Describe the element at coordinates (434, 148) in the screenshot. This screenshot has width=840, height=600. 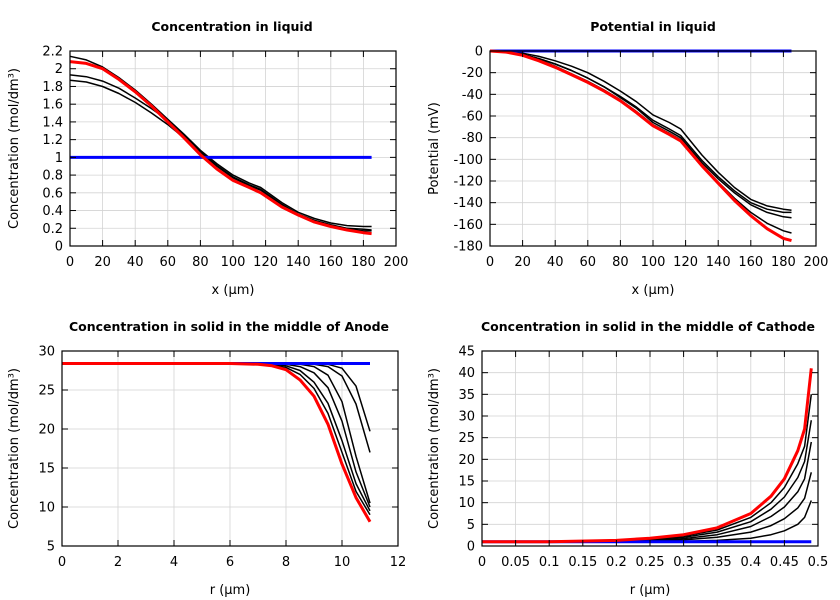
I see `y-axis-label: Potential (mV)` at that location.